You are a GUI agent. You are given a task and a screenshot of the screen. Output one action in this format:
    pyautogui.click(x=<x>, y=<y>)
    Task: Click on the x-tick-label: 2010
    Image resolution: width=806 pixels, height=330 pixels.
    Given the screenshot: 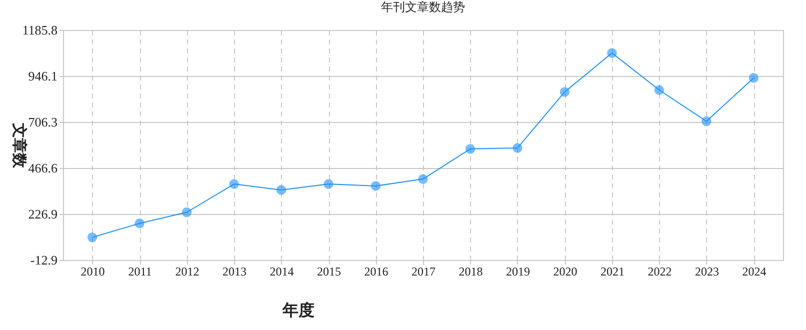 What is the action you would take?
    pyautogui.click(x=92, y=271)
    